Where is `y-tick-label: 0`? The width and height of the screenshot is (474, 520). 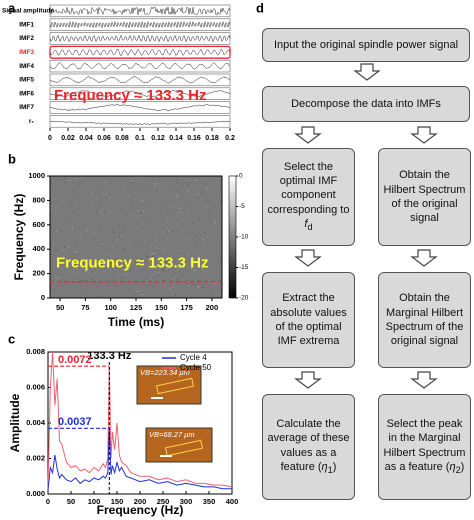
y-tick-label: 0 is located at coordinates (43, 297).